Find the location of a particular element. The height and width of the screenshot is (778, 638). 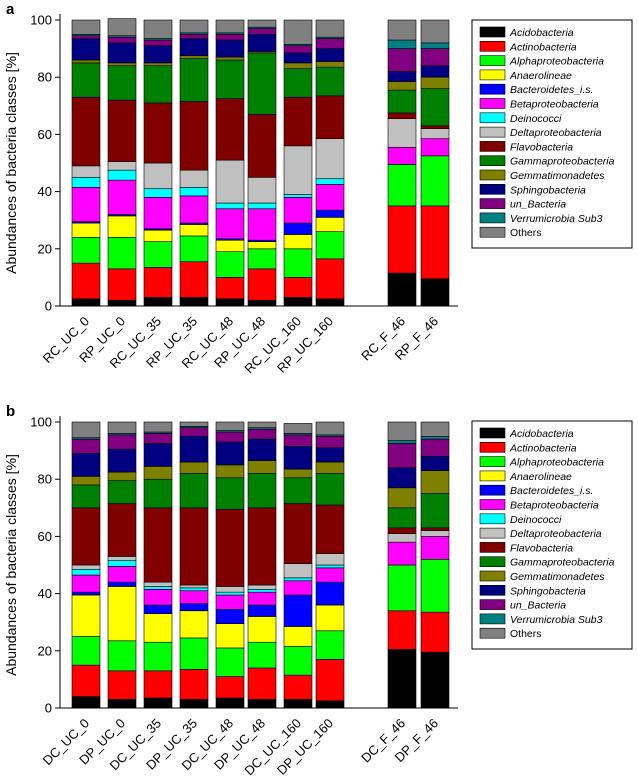

panel-label: a is located at coordinates (10, 9).